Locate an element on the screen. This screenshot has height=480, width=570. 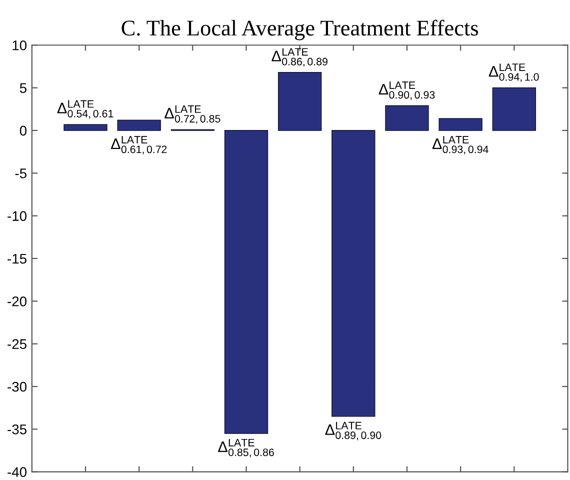
y-tick-label: -25 is located at coordinates (17, 344).